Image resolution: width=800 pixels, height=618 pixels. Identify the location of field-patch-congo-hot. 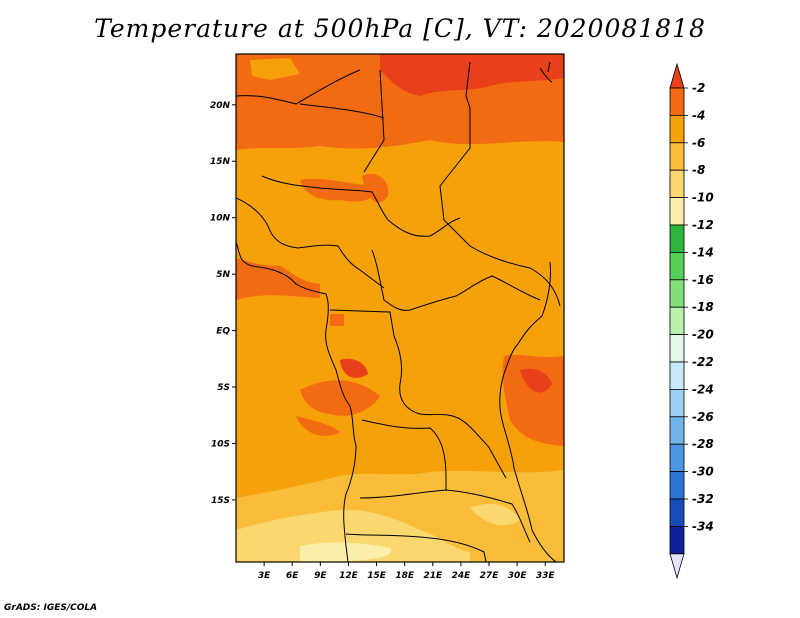
(354, 368).